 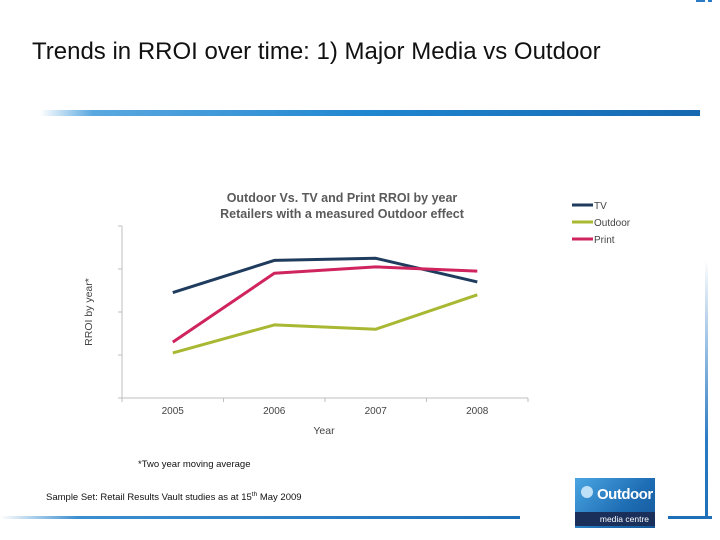 I want to click on x-tick-label: 2007, so click(x=376, y=411).